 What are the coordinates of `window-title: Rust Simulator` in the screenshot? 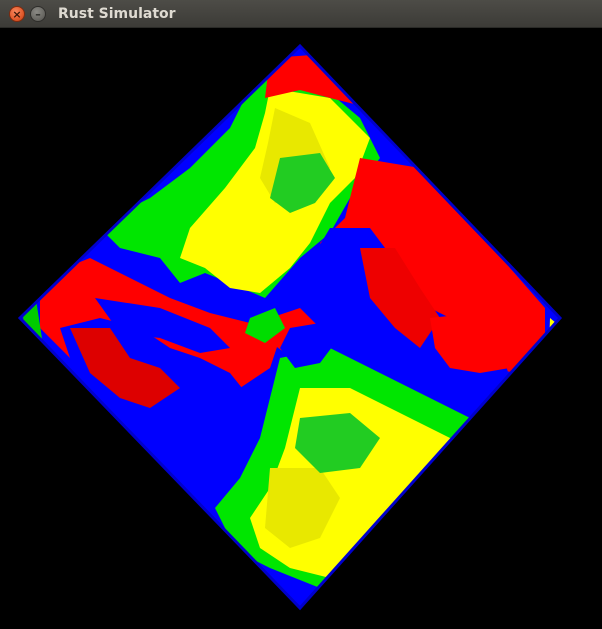 It's located at (117, 14).